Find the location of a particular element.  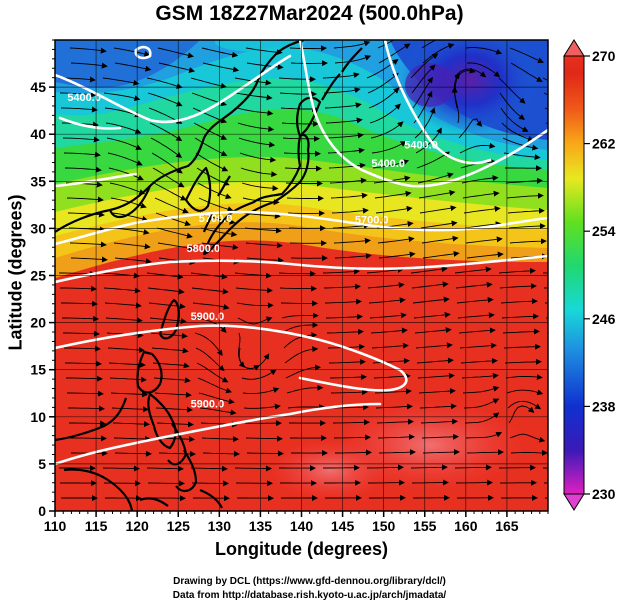

y-tick-label: 5 is located at coordinates (42, 464).